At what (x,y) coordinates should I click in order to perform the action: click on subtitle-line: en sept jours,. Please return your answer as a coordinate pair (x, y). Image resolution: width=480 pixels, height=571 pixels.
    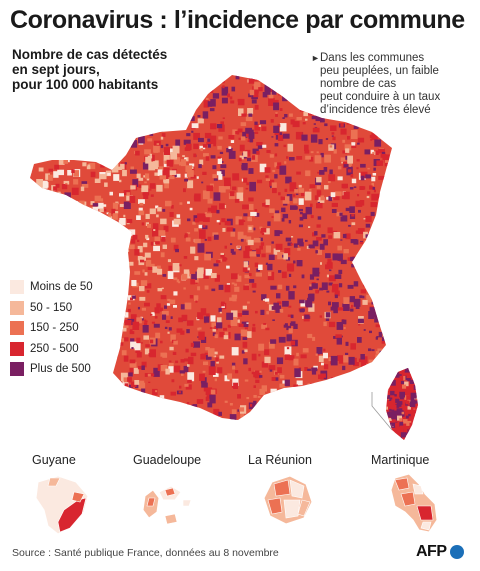
    Looking at the image, I should click on (56, 69).